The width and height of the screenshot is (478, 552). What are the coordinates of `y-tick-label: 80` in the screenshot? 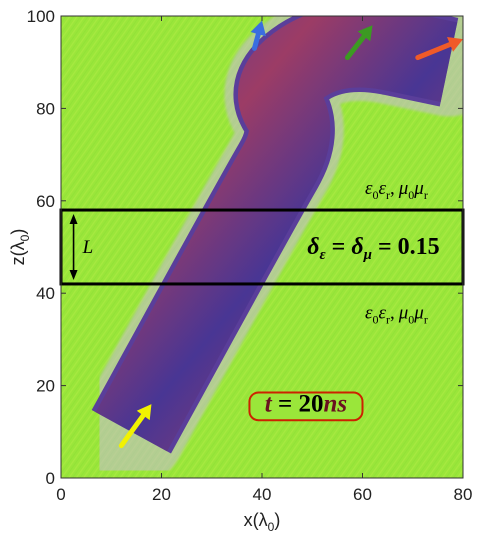 It's located at (45, 108).